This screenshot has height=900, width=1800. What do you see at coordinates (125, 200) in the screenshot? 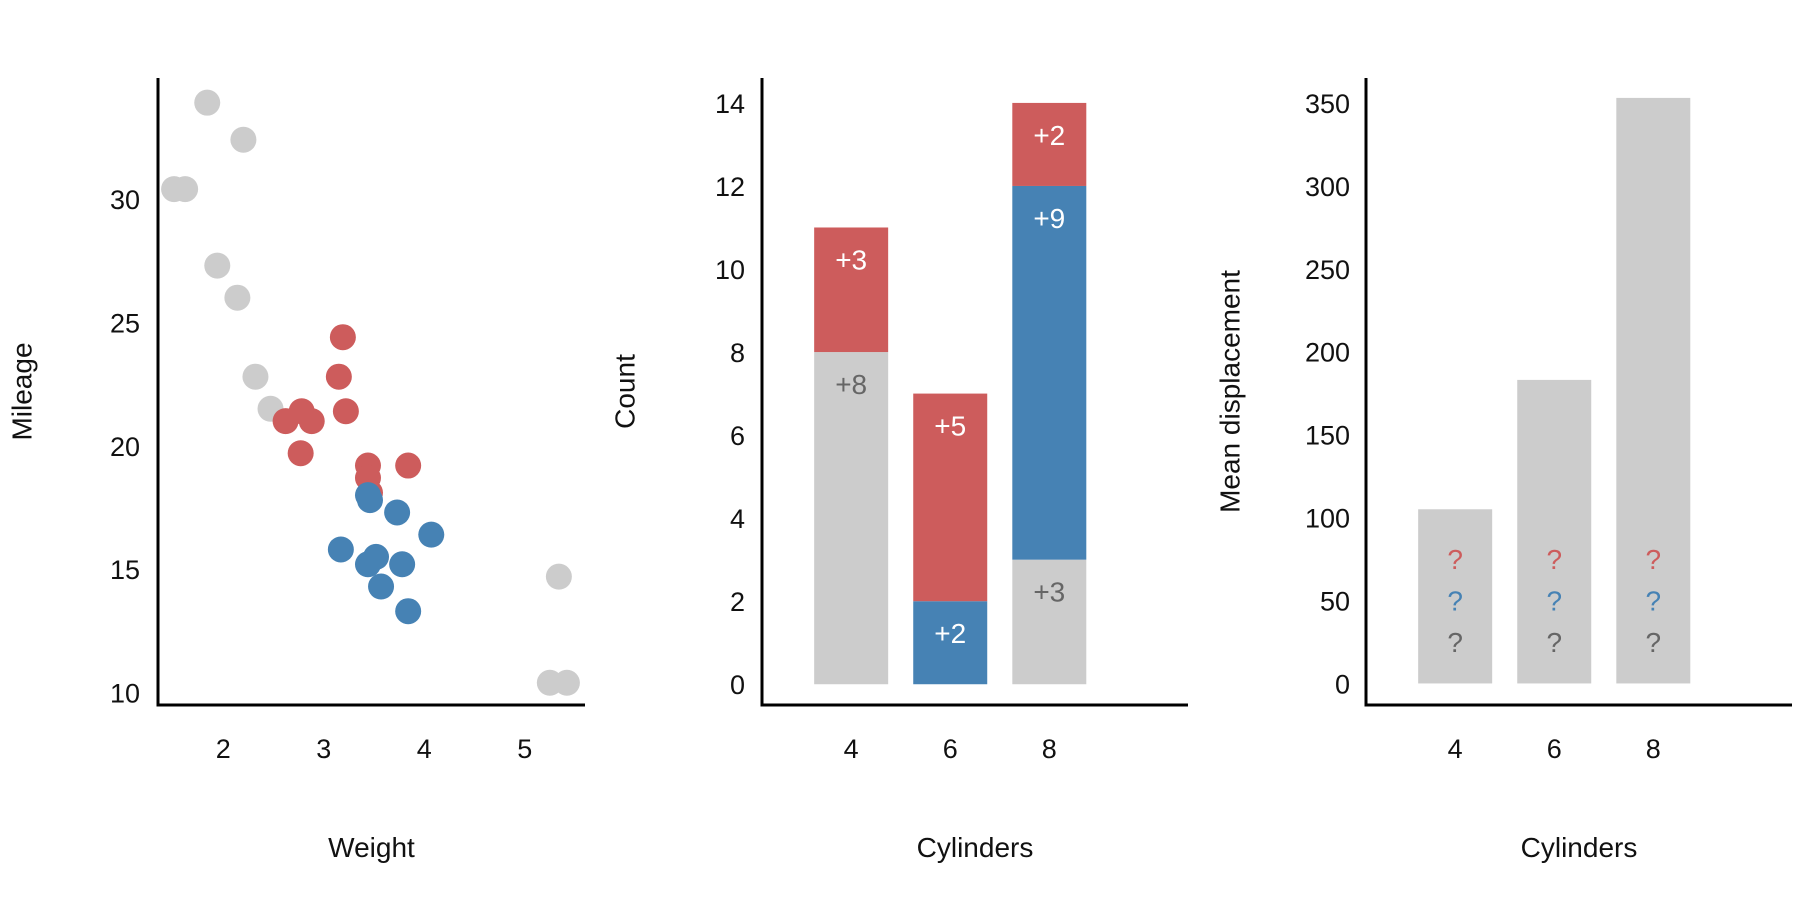
I see `y-tick-label: 30` at bounding box center [125, 200].